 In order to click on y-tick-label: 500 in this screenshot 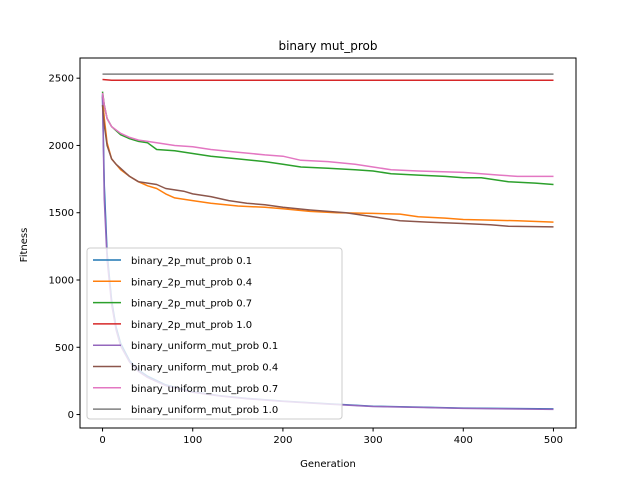, I will do `click(64, 348)`.